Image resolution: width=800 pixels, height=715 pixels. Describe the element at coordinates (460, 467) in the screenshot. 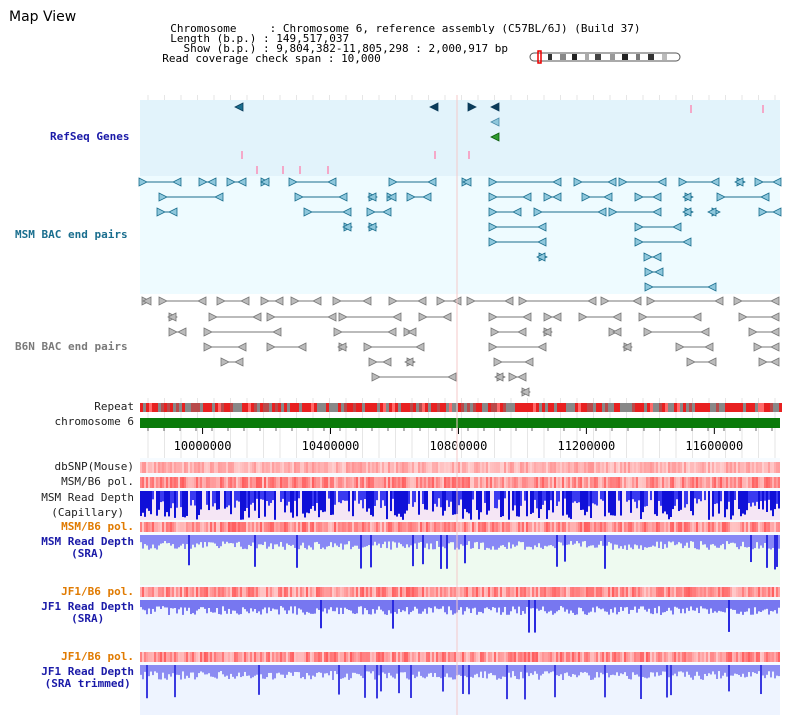

I see `dbsnp-track` at that location.